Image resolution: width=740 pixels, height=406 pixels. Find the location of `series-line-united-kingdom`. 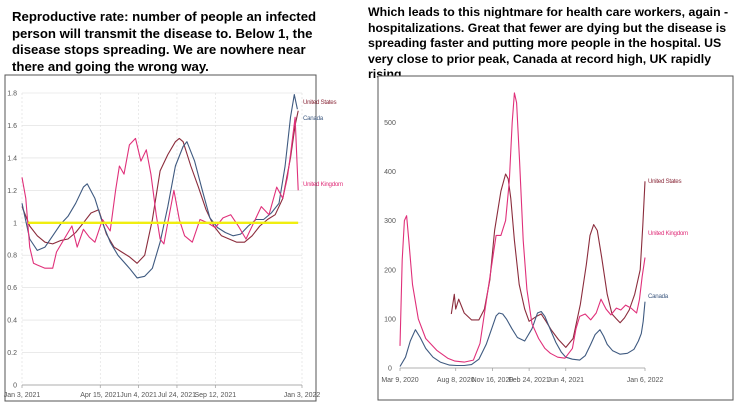

series-line-united-kingdom is located at coordinates (160, 192).